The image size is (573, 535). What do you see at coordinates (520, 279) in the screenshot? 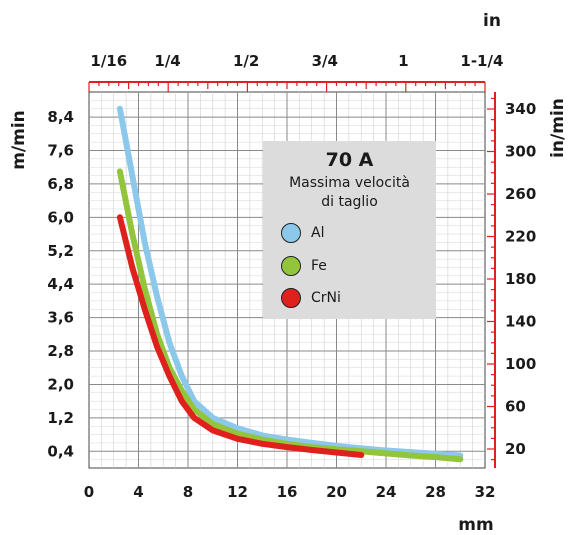
I see `y-right-tick-label: 180` at bounding box center [520, 279].